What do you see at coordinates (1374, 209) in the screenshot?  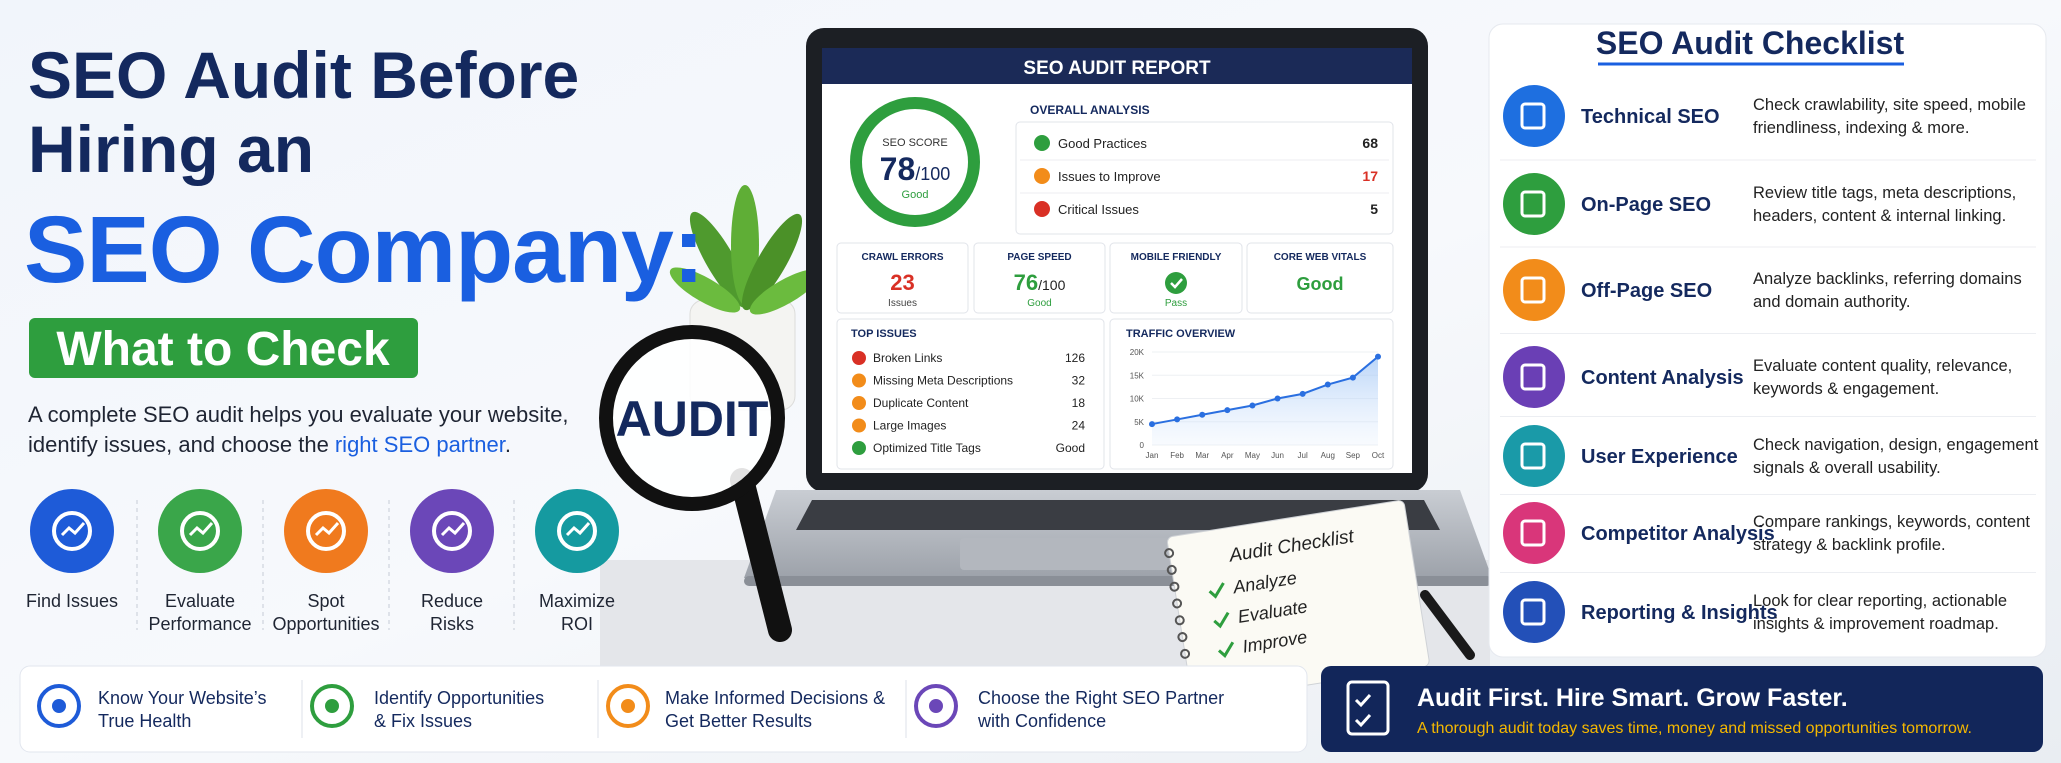 I see `overall-value: 5` at bounding box center [1374, 209].